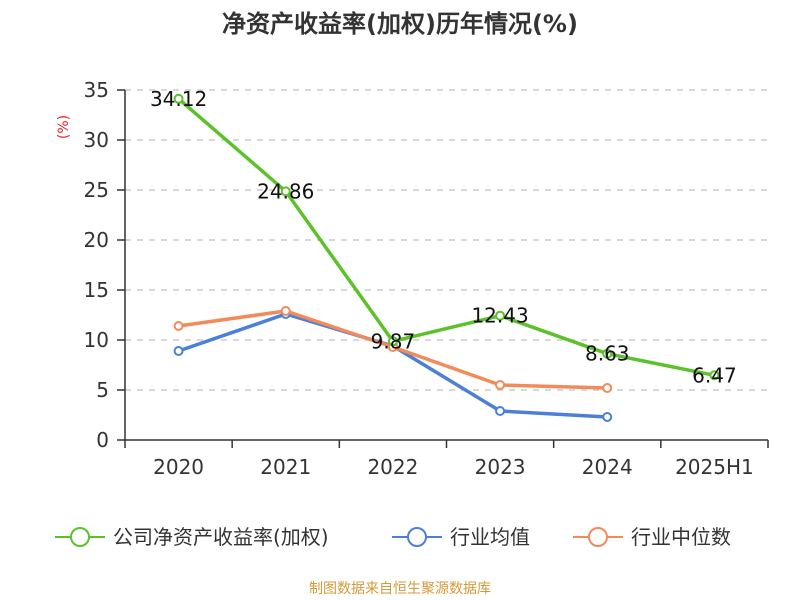 The width and height of the screenshot is (800, 600). Describe the element at coordinates (178, 467) in the screenshot. I see `x-tick-label-2020: 2020` at that location.